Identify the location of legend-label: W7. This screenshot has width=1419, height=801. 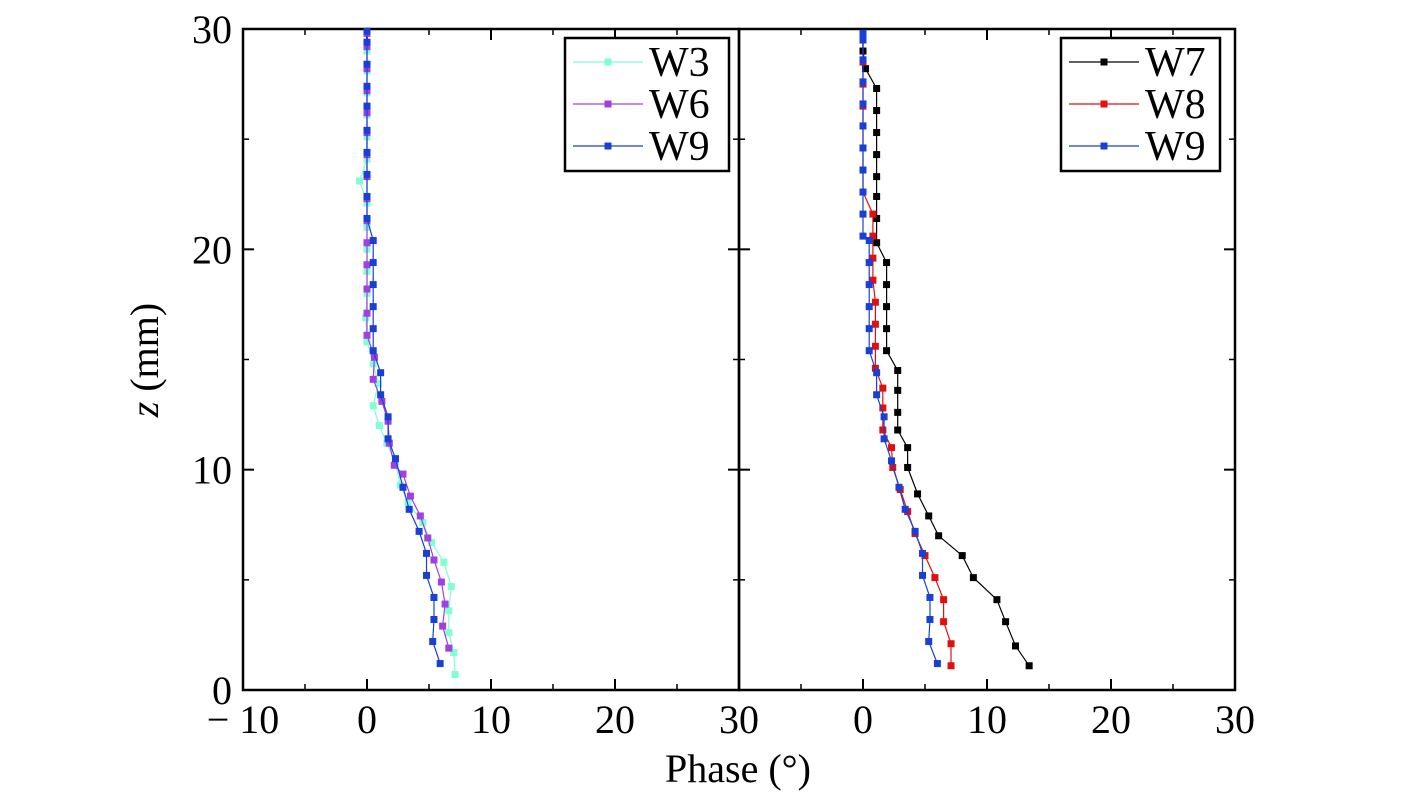
(1175, 63).